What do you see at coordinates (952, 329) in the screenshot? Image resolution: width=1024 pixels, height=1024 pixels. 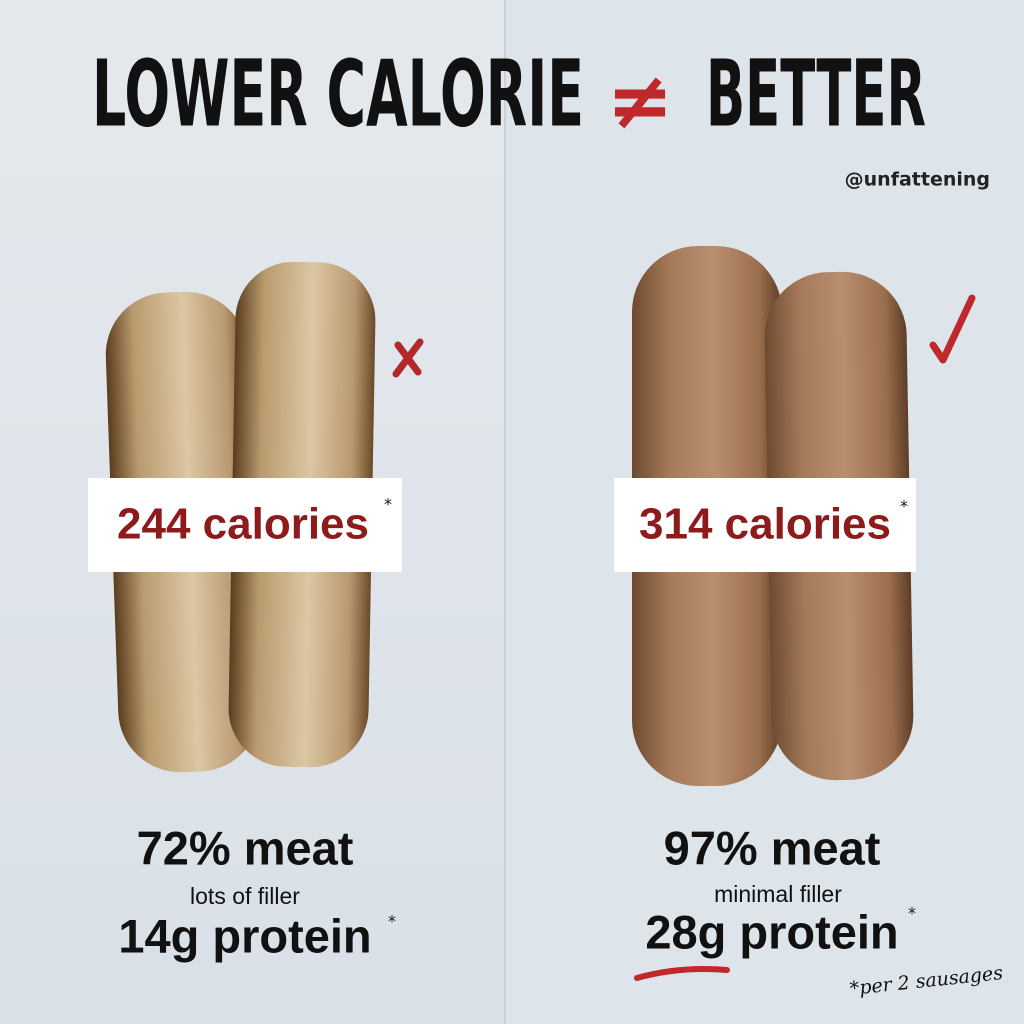 I see `check-mark` at bounding box center [952, 329].